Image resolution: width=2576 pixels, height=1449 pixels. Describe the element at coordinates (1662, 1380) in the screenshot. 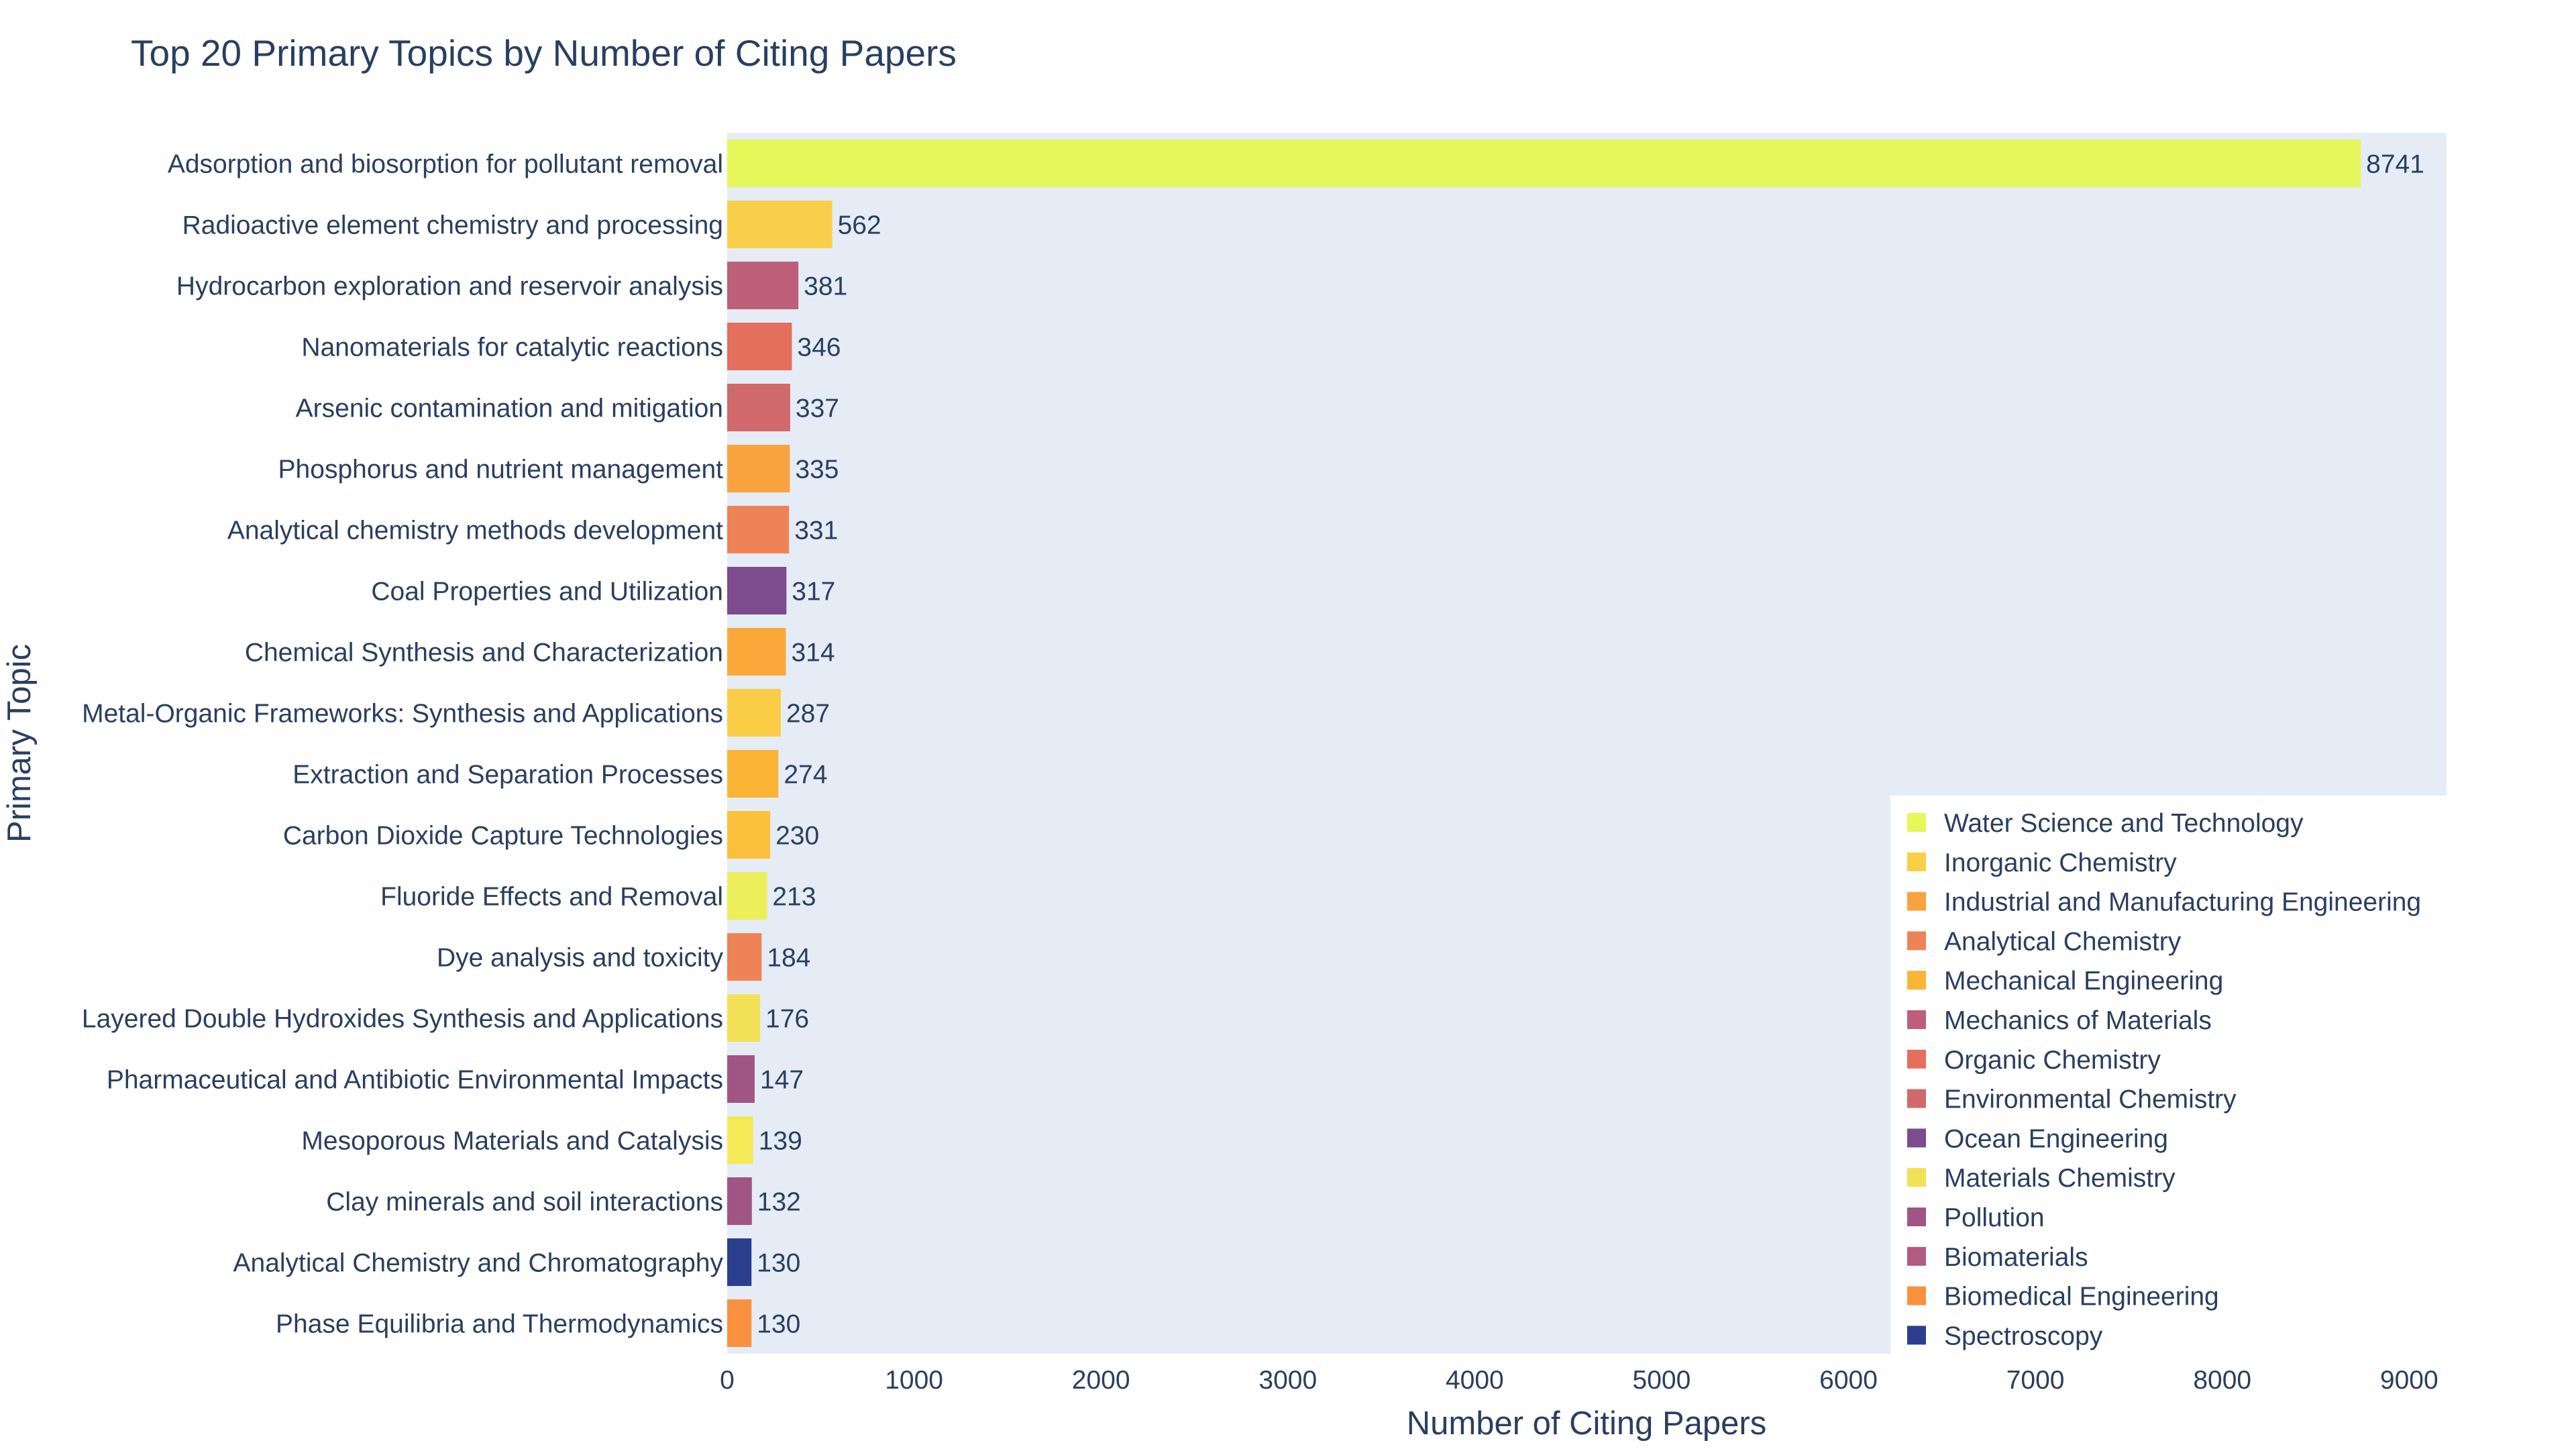

I see `x-tick-label: 5000` at that location.